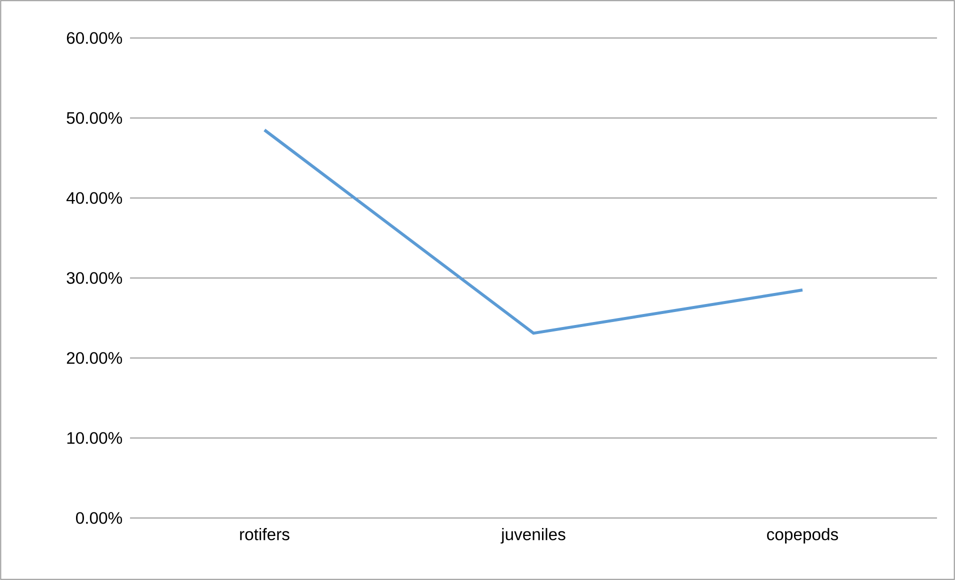 The height and width of the screenshot is (580, 955). Describe the element at coordinates (94, 118) in the screenshot. I see `y-tick-label: 50.00%` at that location.